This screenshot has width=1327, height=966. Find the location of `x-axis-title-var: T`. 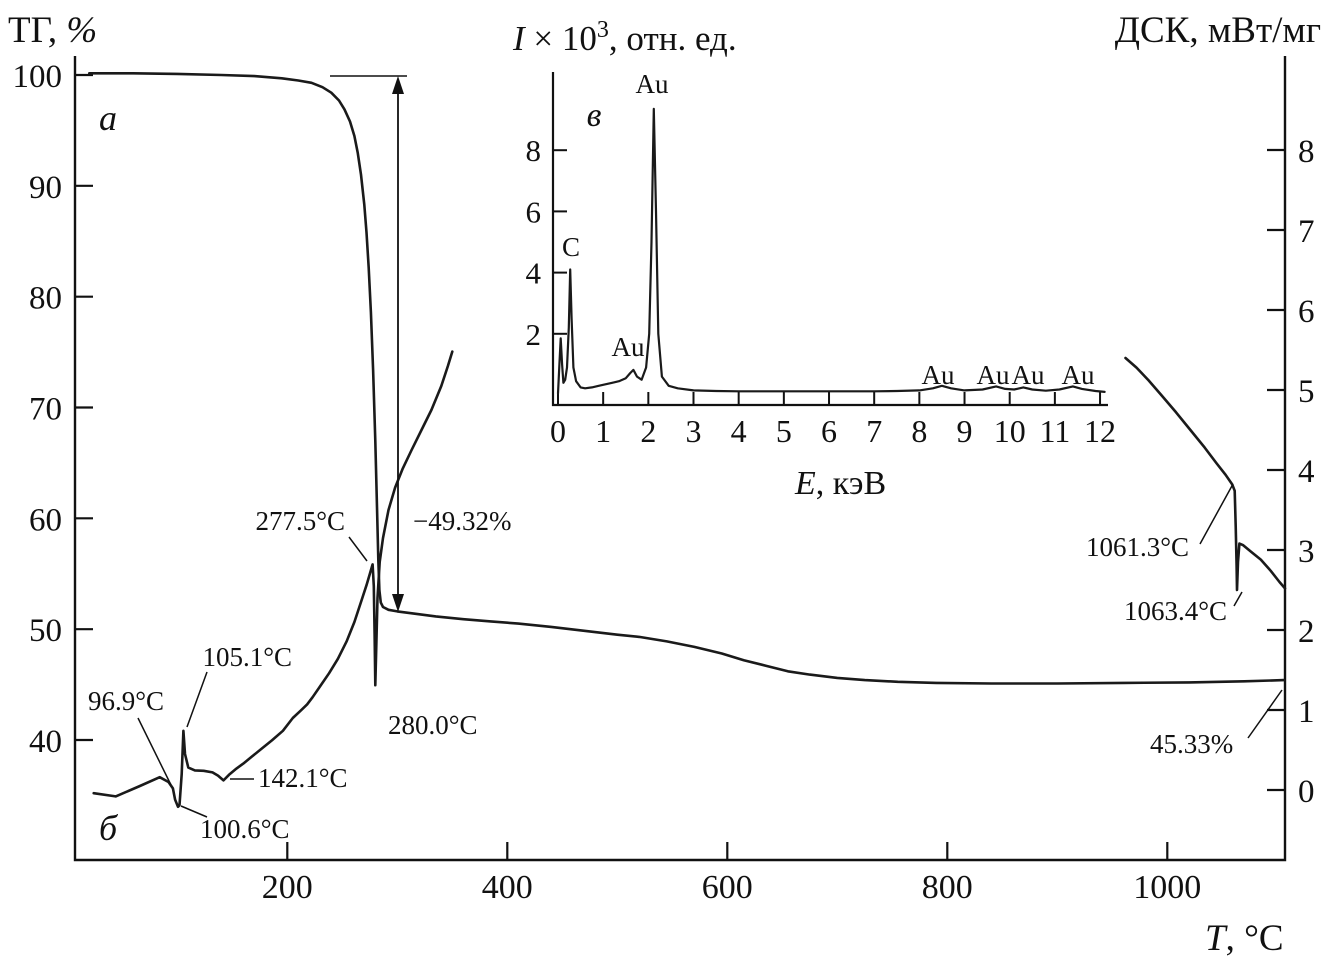

x-axis-title-var: T is located at coordinates (1216, 938).